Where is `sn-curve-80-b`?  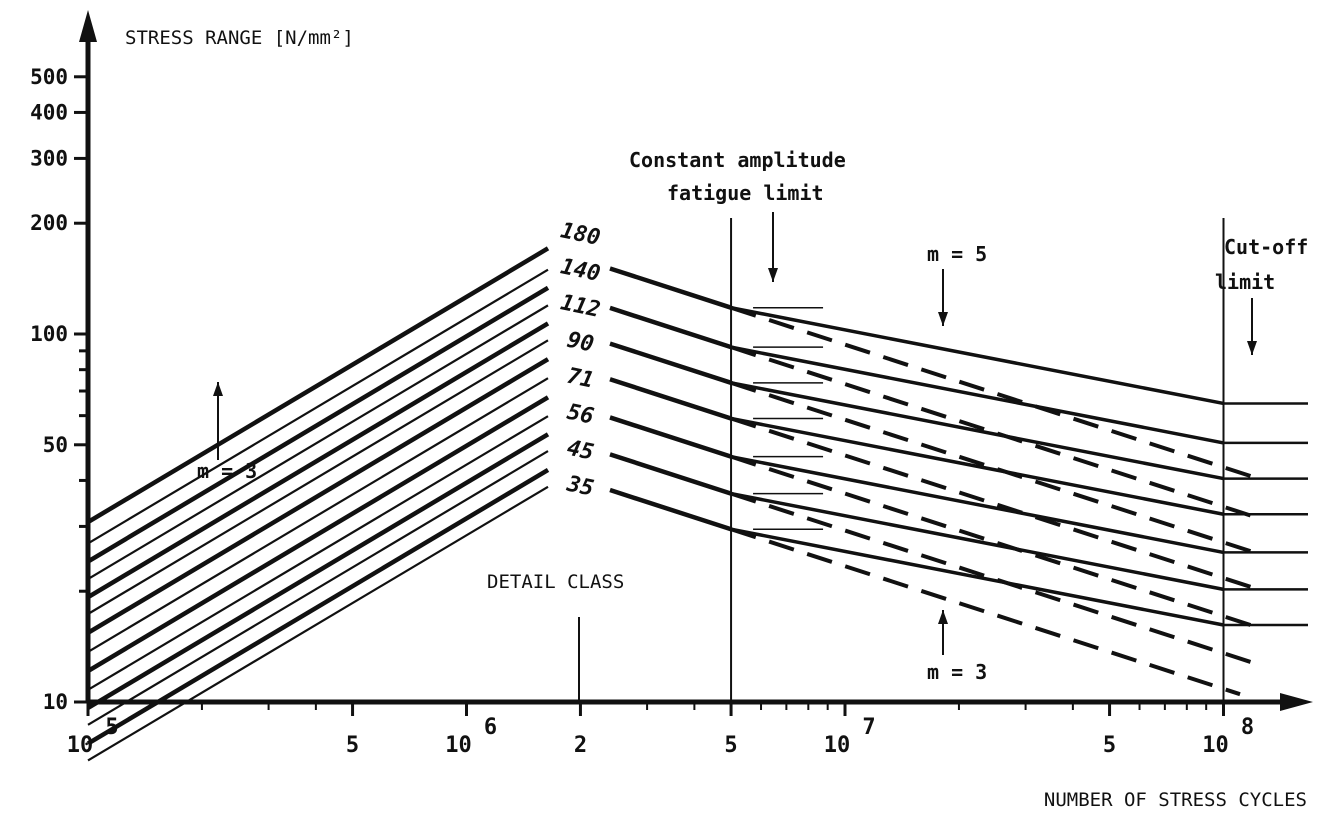 sn-curve-80-b is located at coordinates (670, 399).